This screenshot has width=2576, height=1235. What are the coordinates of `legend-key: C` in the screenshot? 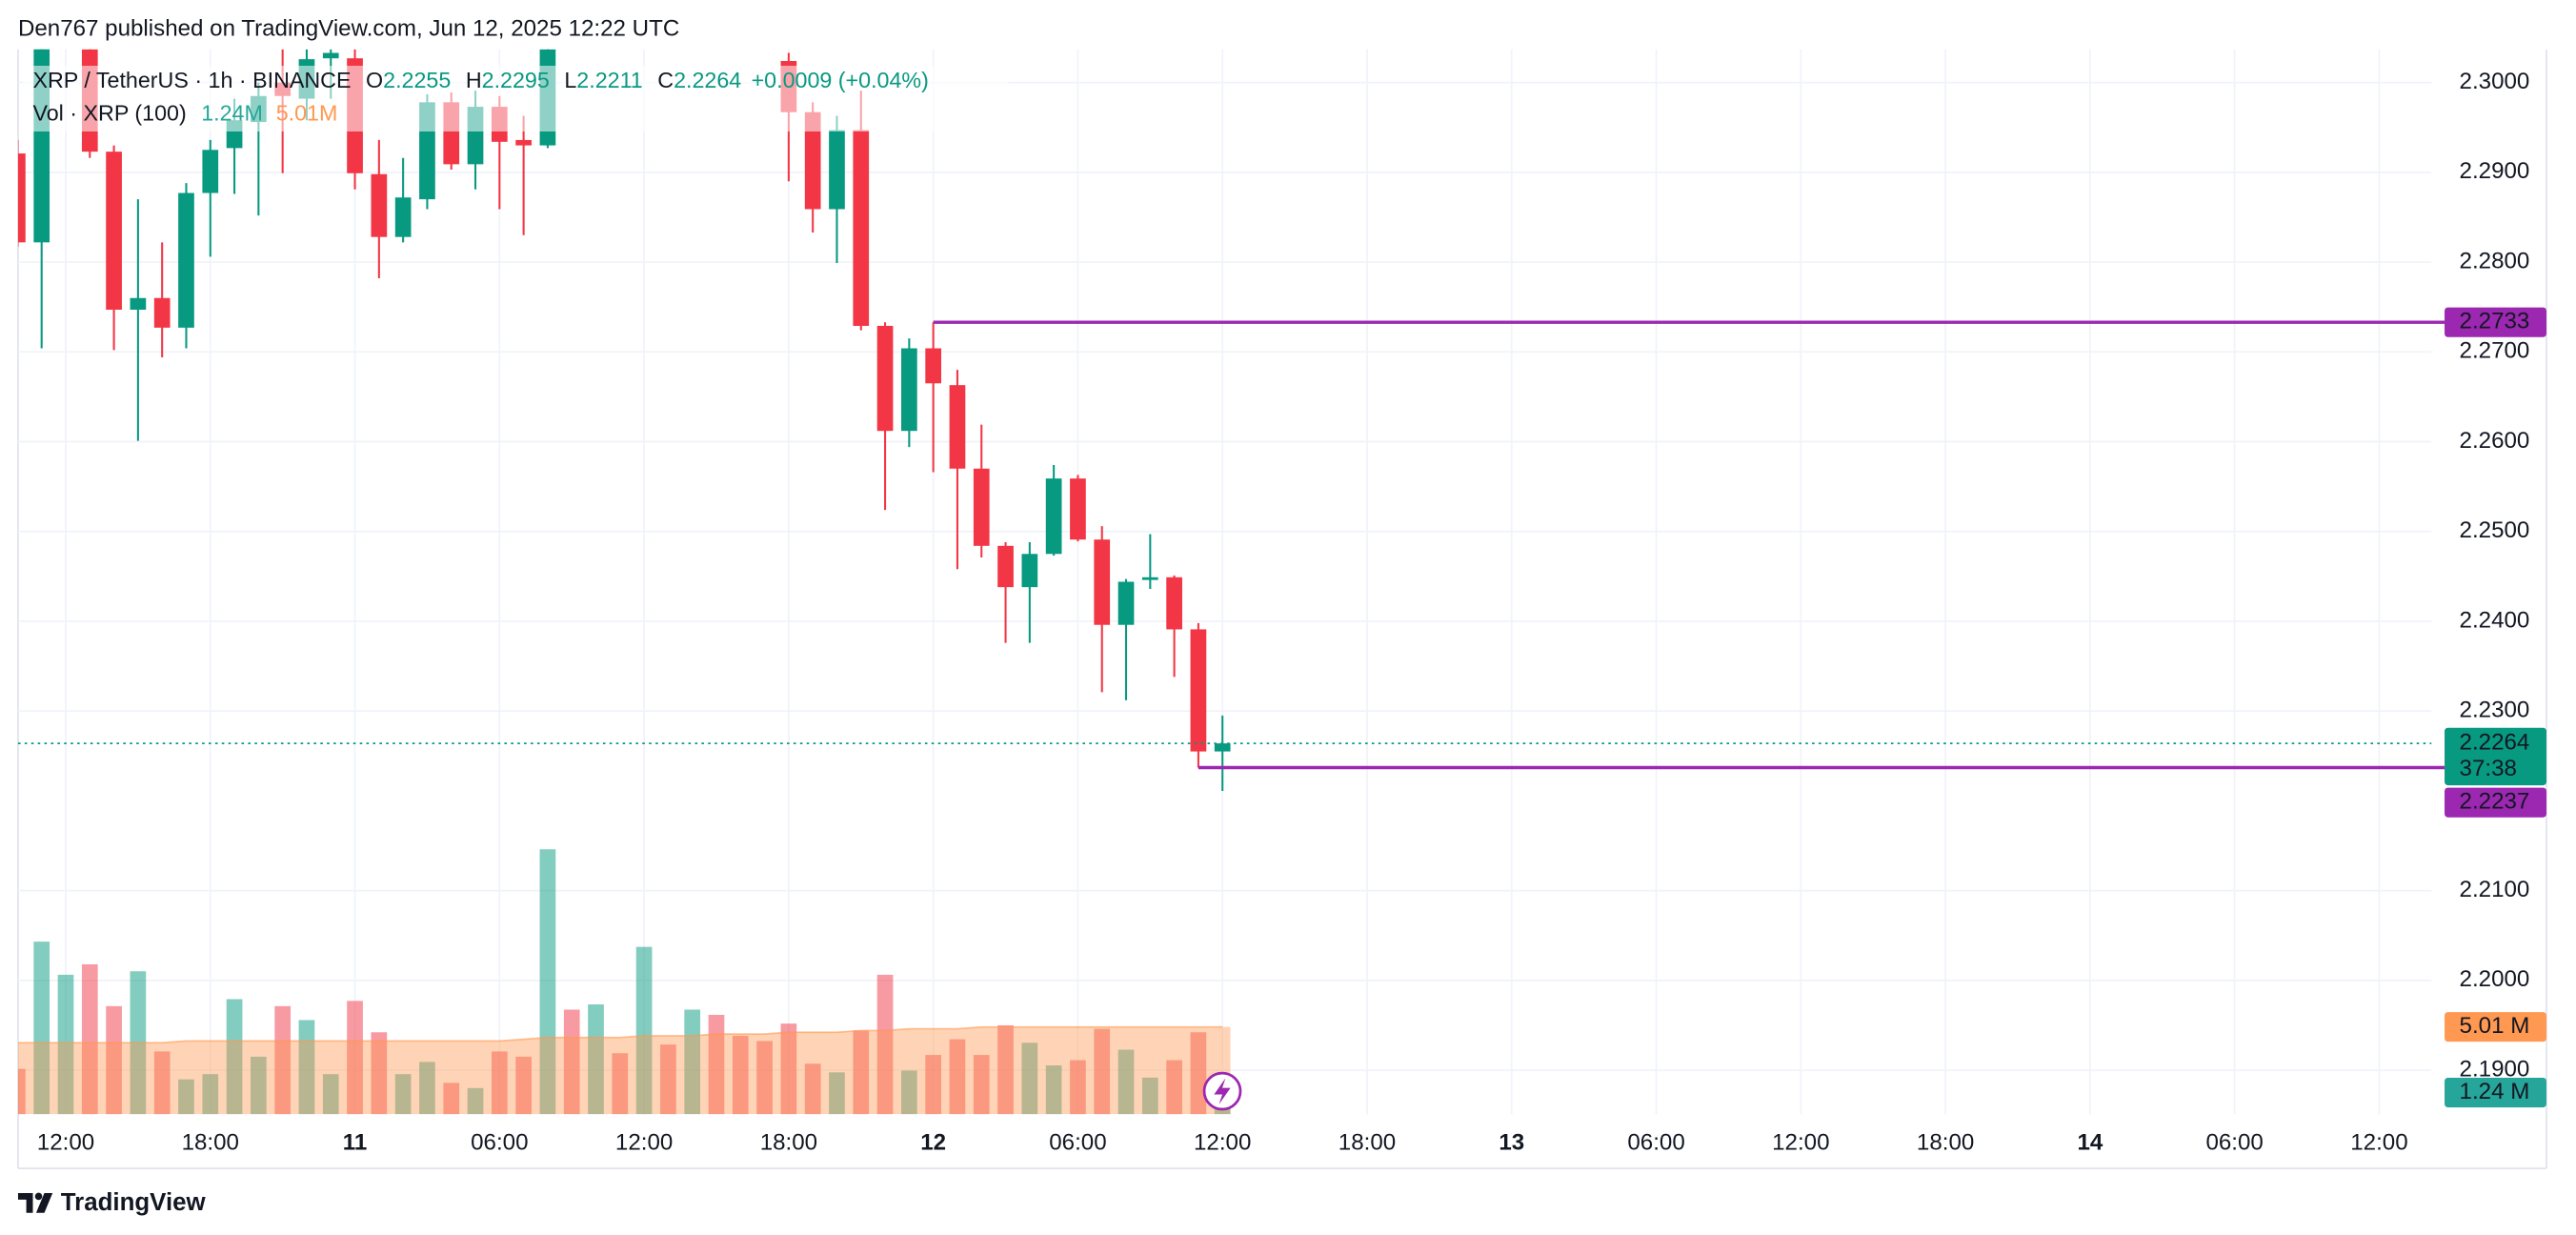 It's located at (666, 80).